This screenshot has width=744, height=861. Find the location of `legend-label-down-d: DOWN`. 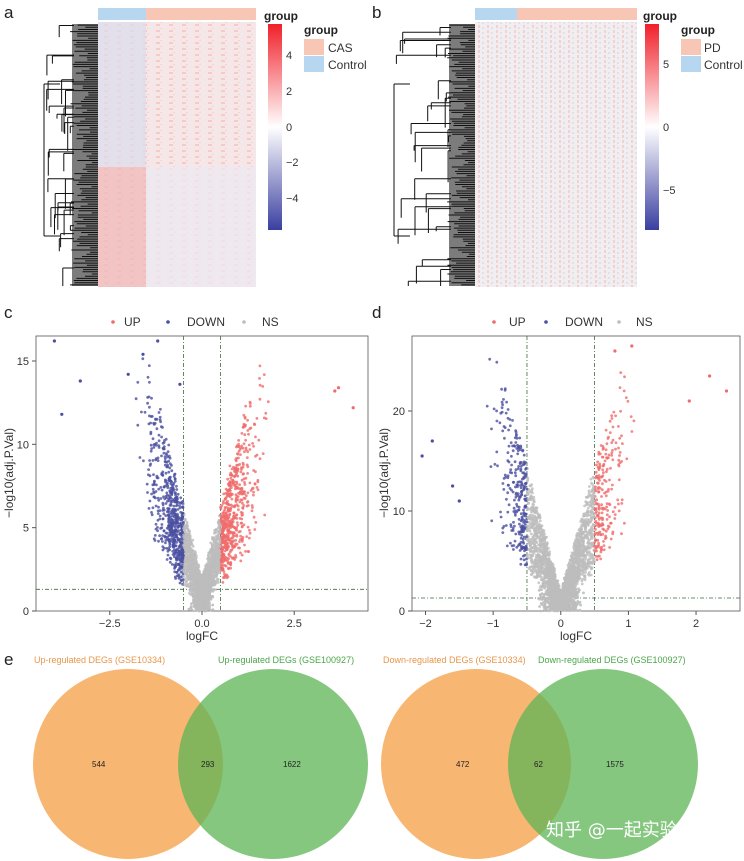

legend-label-down-d: DOWN is located at coordinates (584, 322).